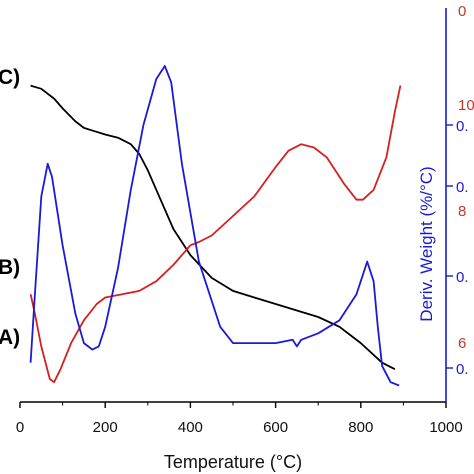 The height and width of the screenshot is (474, 474). I want to click on right-tick-label-red: 10, so click(466, 105).